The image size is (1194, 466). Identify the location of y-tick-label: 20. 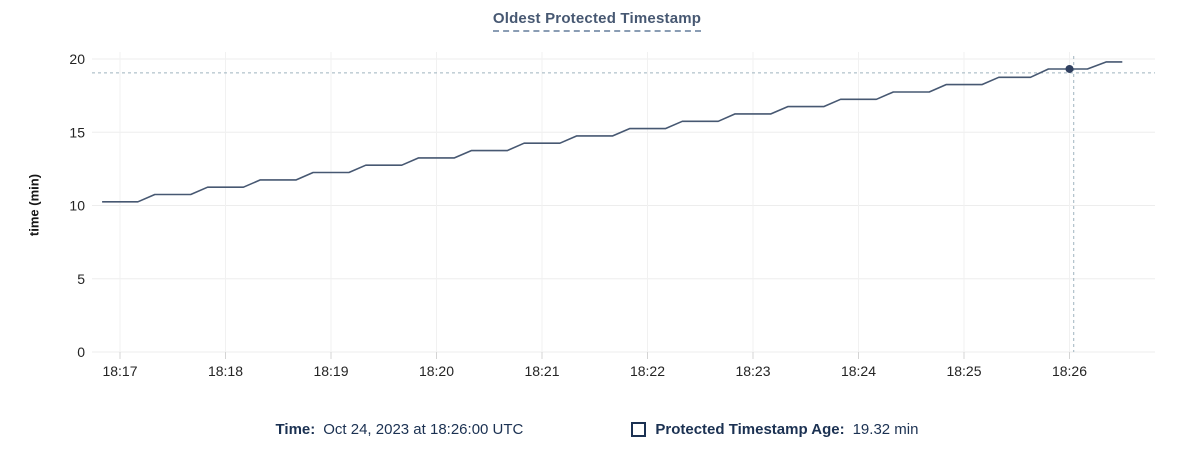
(77, 59).